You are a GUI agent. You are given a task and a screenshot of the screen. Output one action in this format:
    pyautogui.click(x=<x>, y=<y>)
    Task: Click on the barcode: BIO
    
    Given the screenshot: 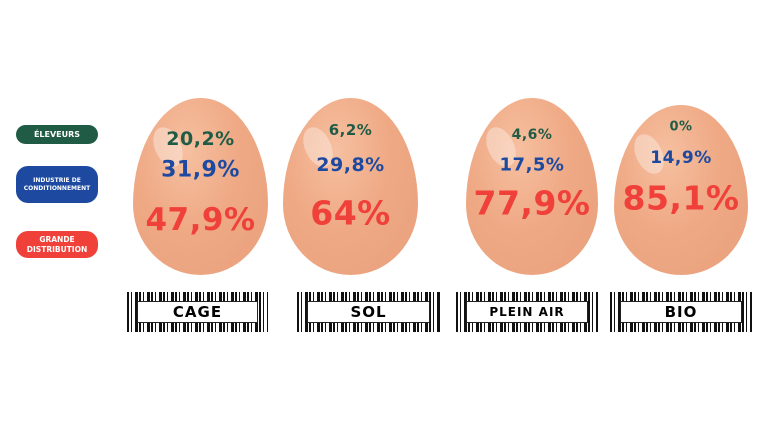 What is the action you would take?
    pyautogui.click(x=681, y=312)
    